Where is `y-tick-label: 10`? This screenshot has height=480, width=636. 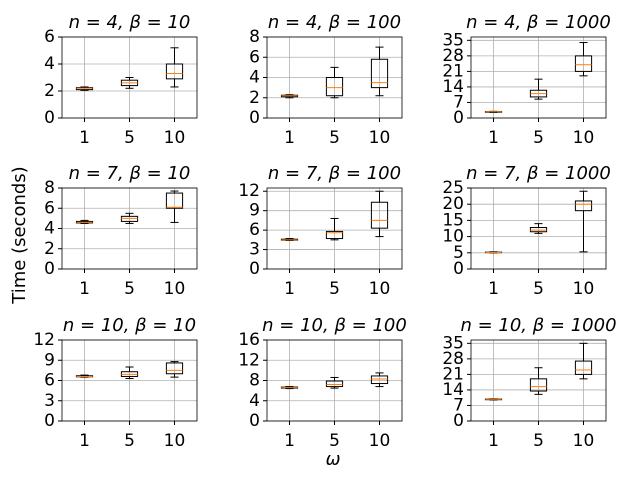
y-tick-label: 10 is located at coordinates (453, 237).